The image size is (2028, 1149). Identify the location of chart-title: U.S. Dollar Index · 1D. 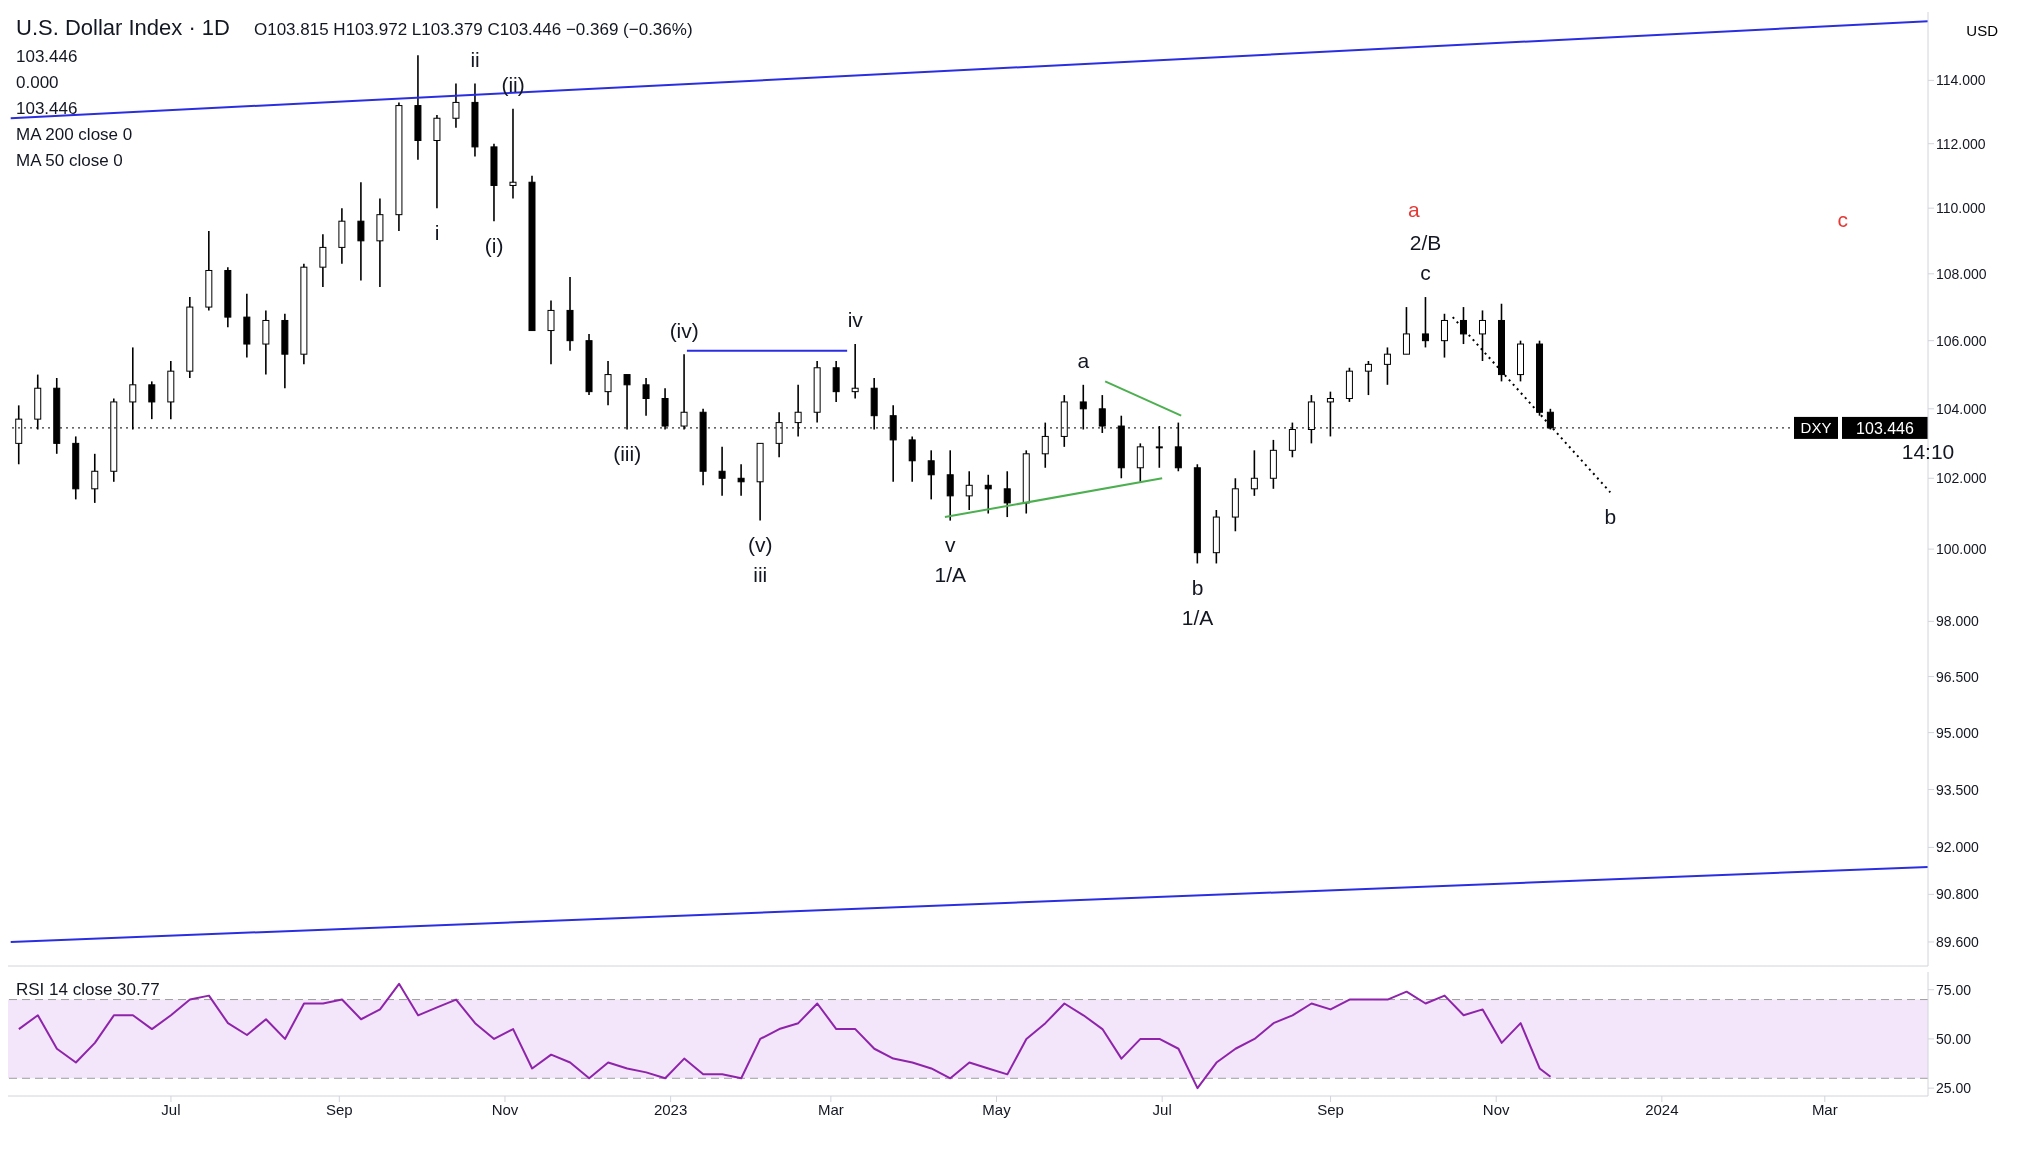
(123, 27).